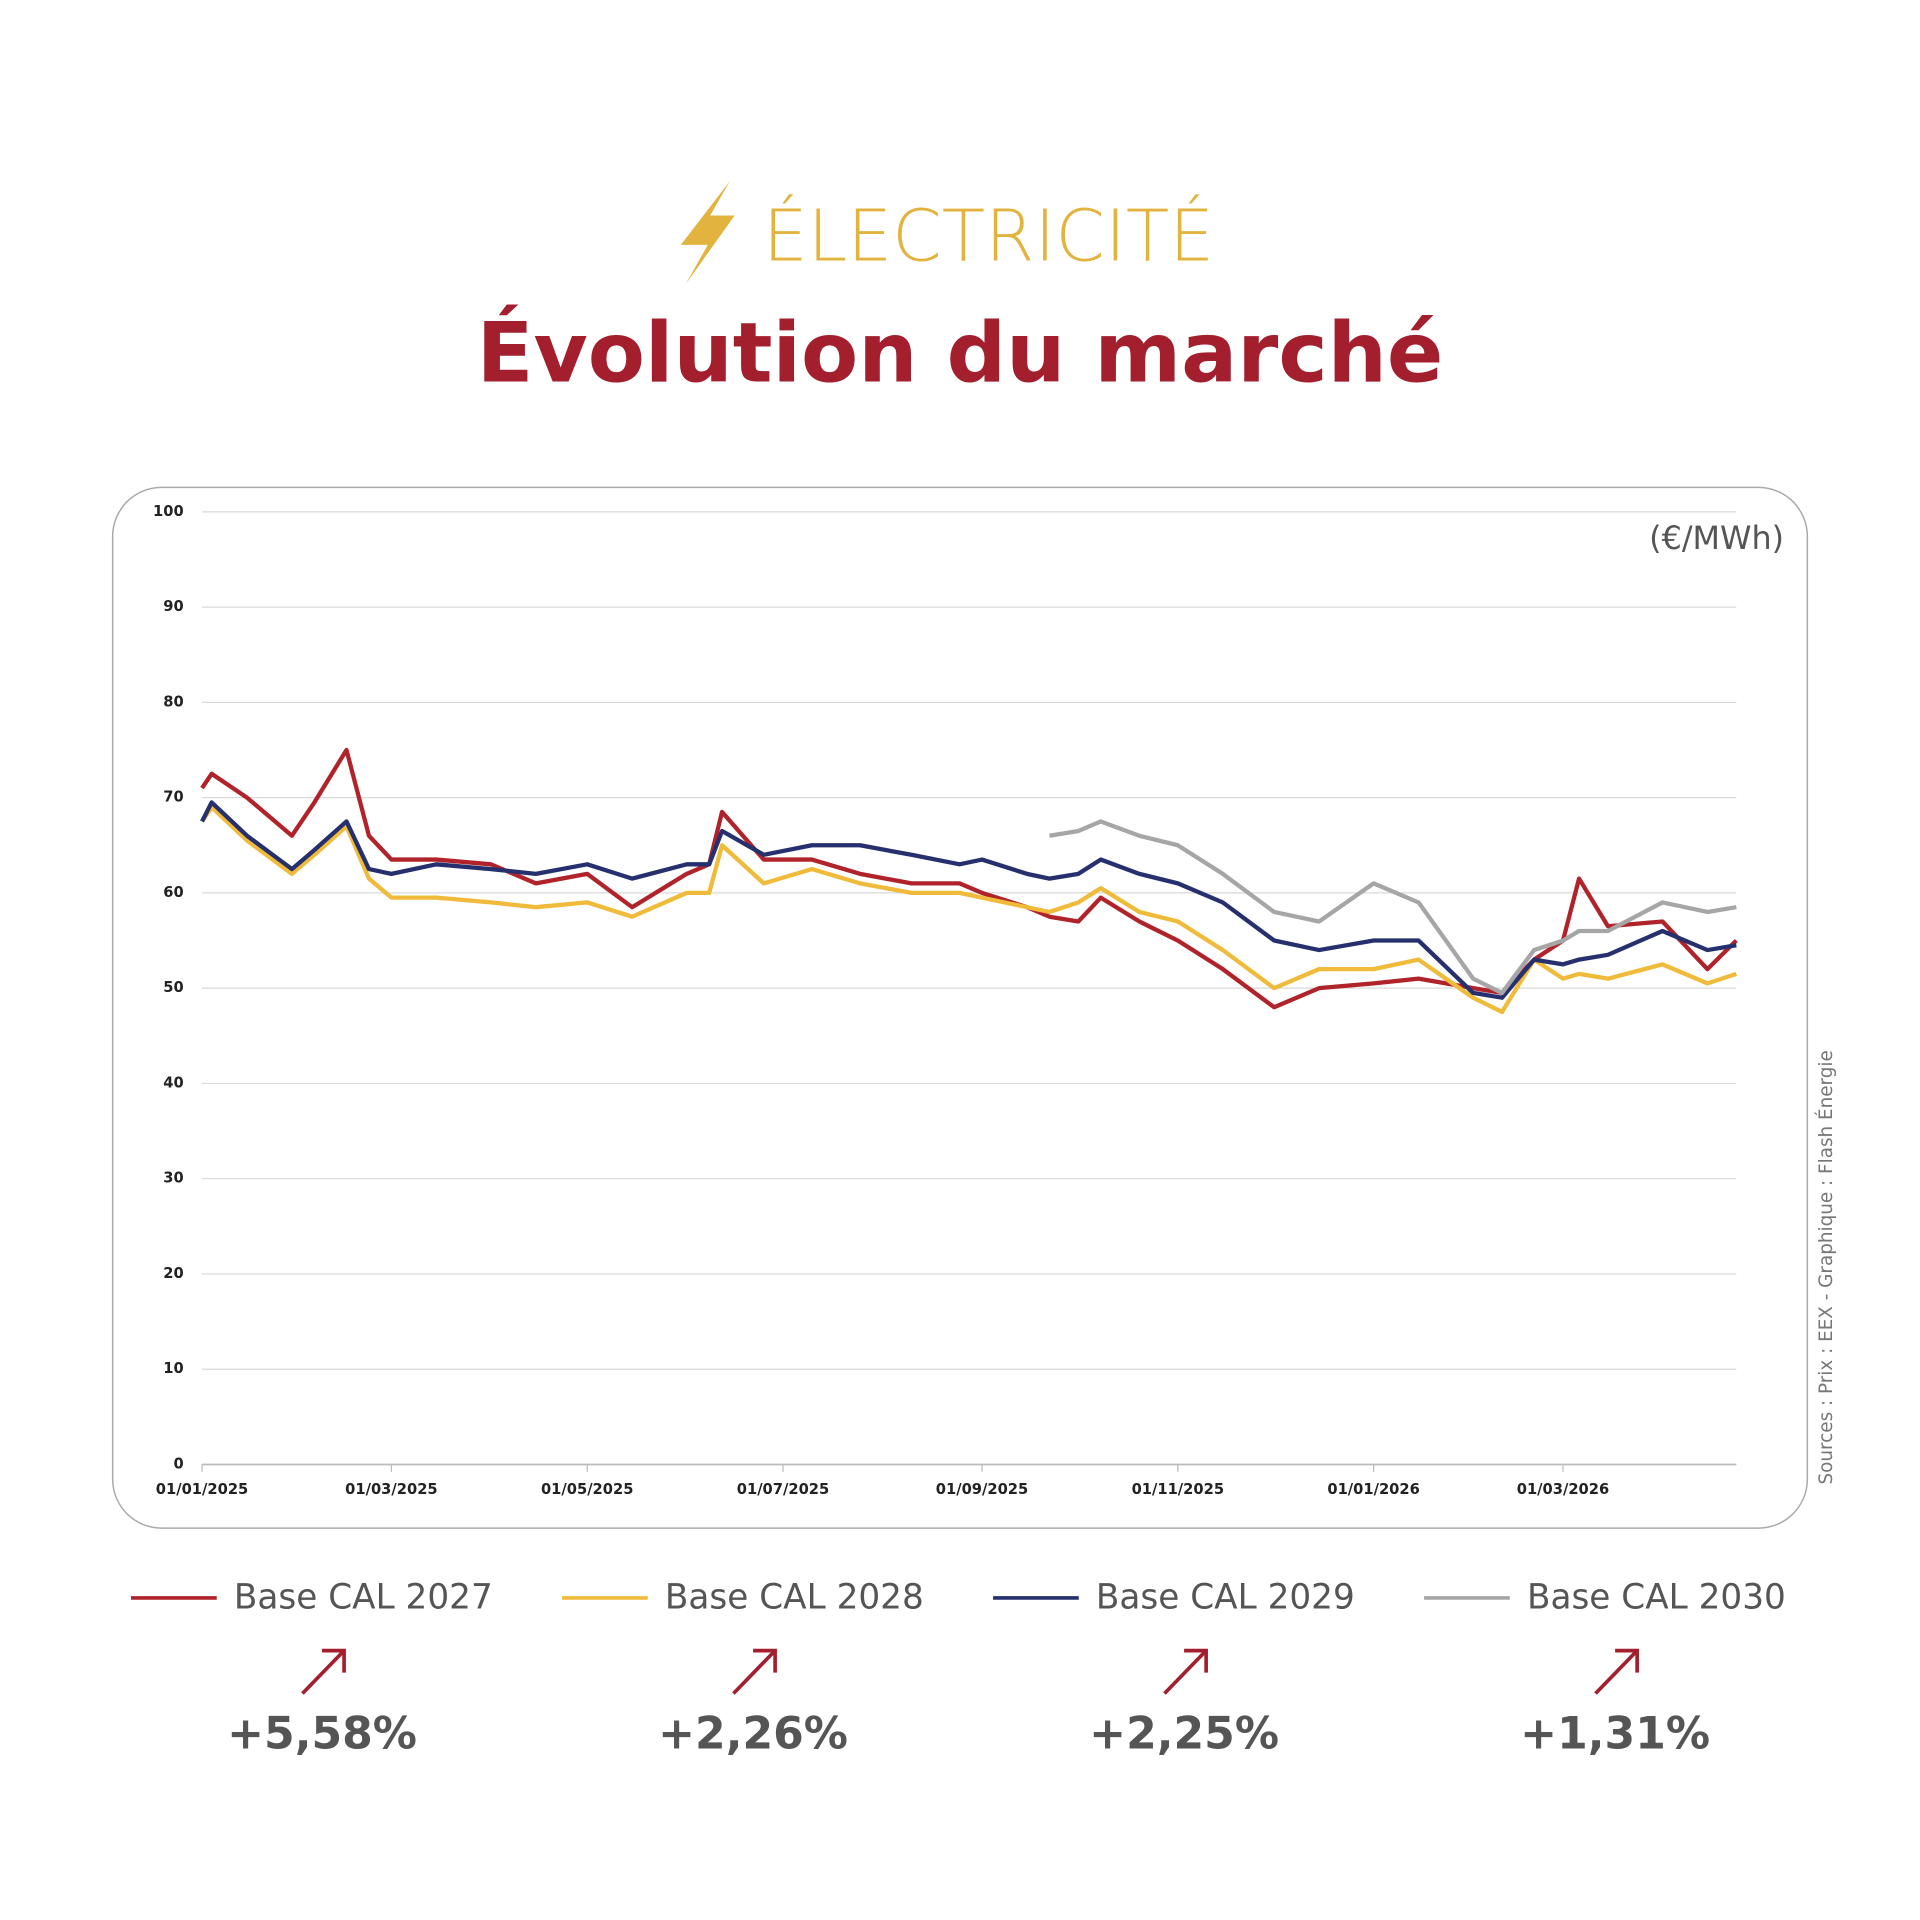 The width and height of the screenshot is (1920, 1920). Describe the element at coordinates (1225, 1598) in the screenshot. I see `legend-label: Base CAL 2029` at that location.